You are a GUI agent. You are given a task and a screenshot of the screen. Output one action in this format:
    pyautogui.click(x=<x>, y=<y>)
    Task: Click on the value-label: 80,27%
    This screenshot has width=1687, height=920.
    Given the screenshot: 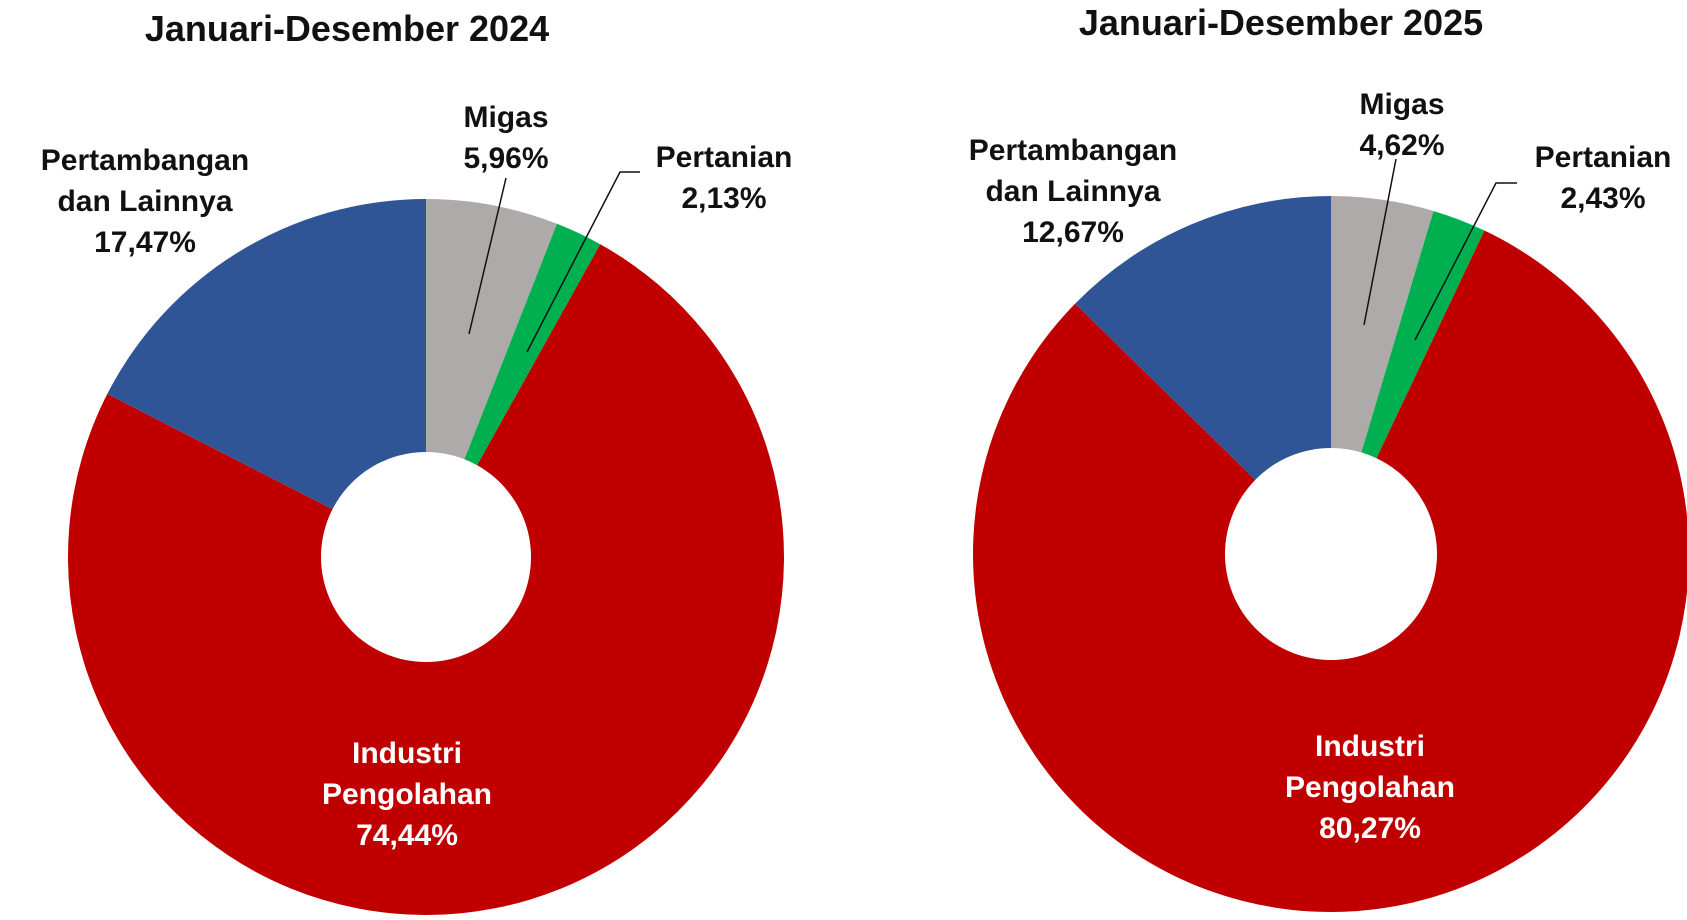 What is the action you would take?
    pyautogui.click(x=1370, y=828)
    